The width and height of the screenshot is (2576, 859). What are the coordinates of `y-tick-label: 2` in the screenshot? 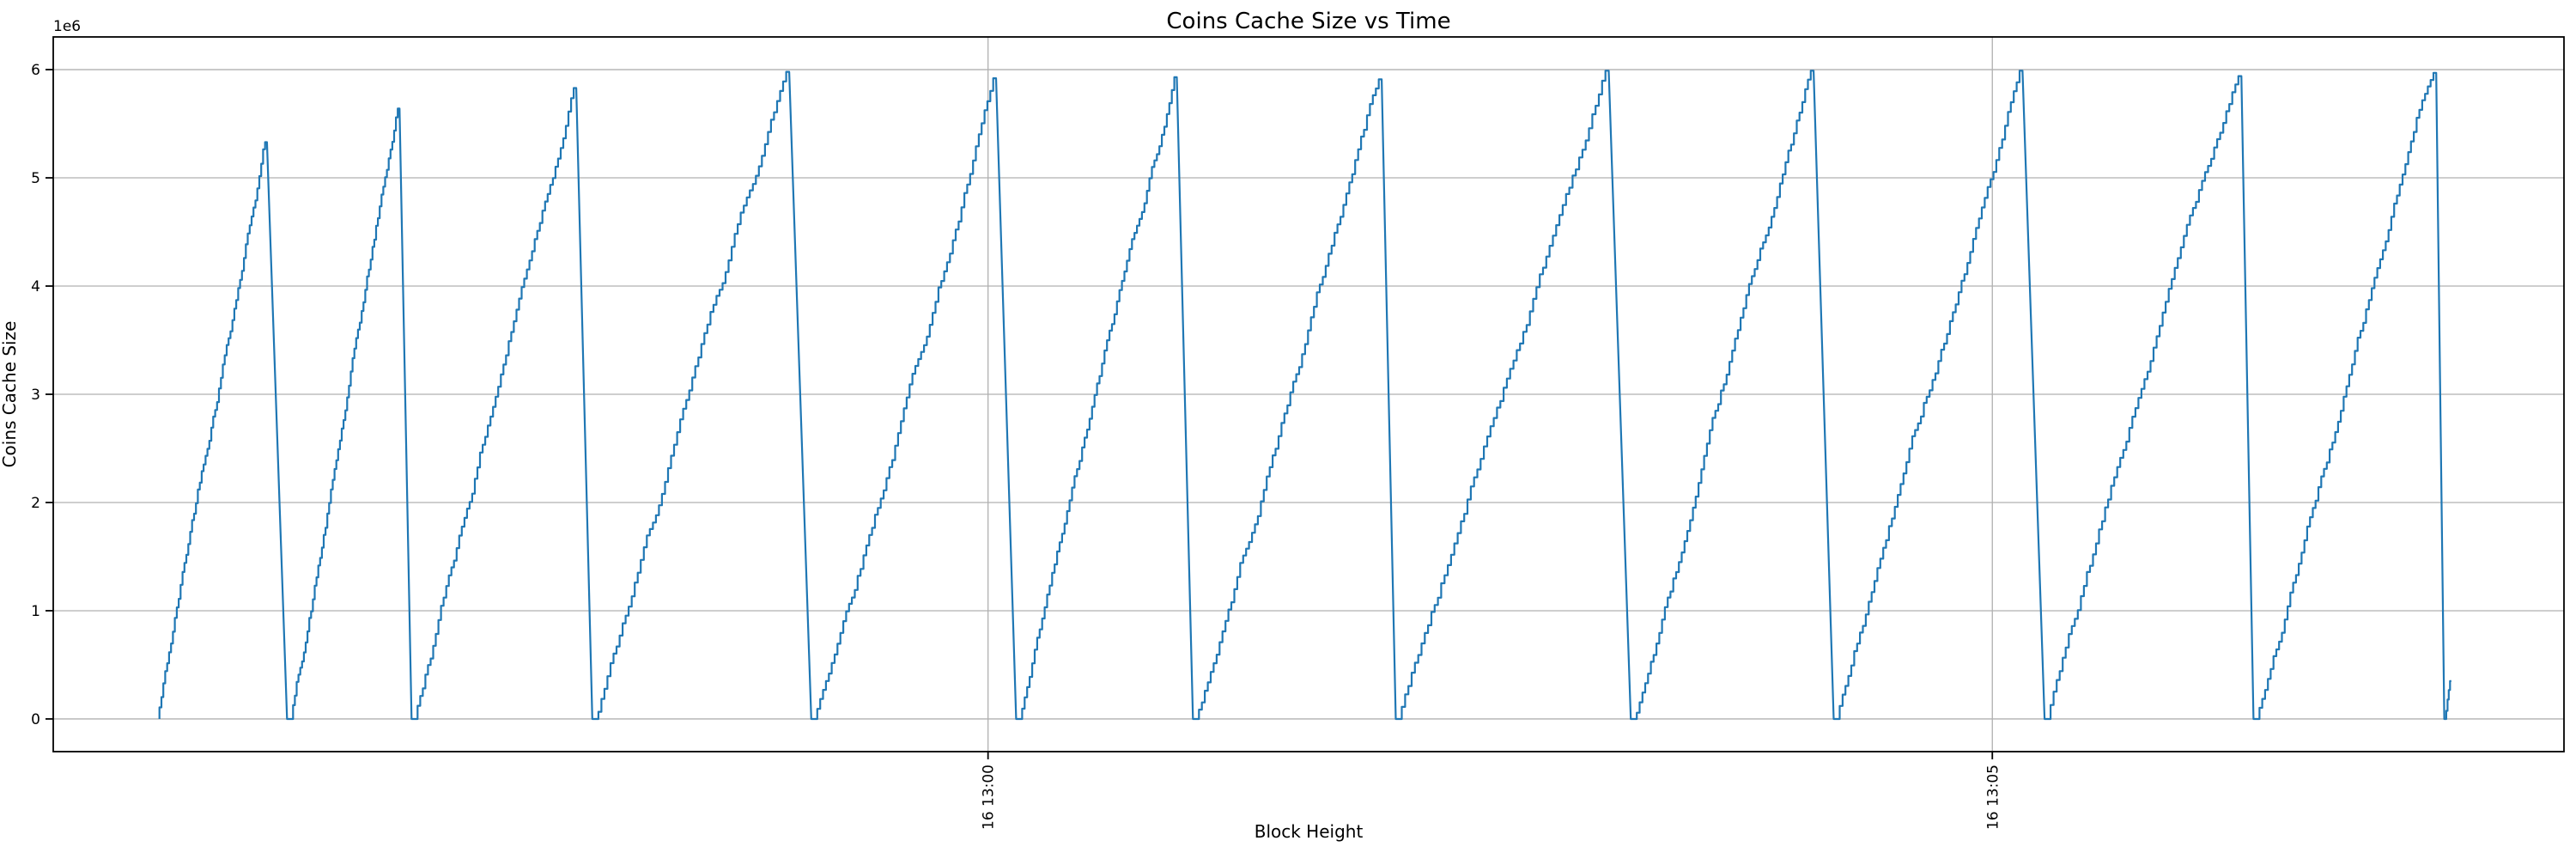 It's located at (36, 503).